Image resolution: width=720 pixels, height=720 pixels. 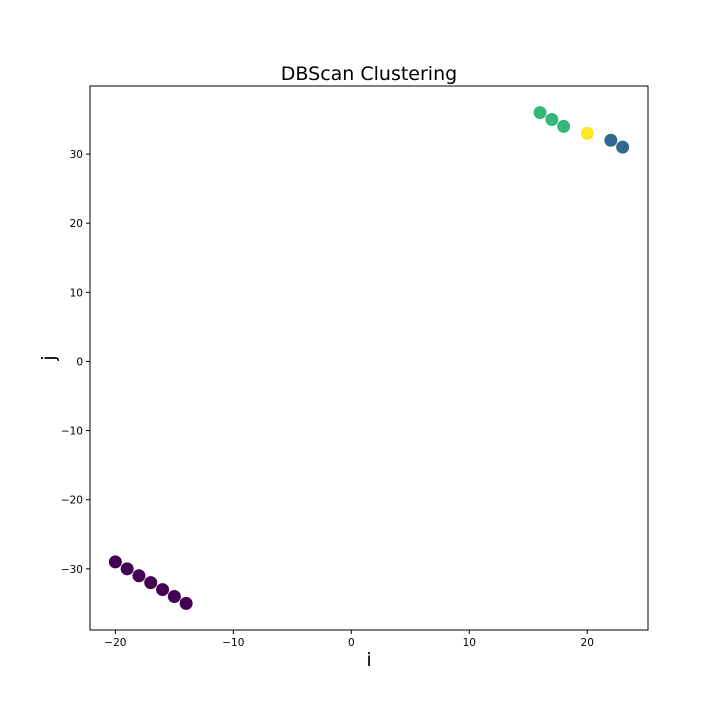 I want to click on y-tick-label: 20, so click(x=76, y=224).